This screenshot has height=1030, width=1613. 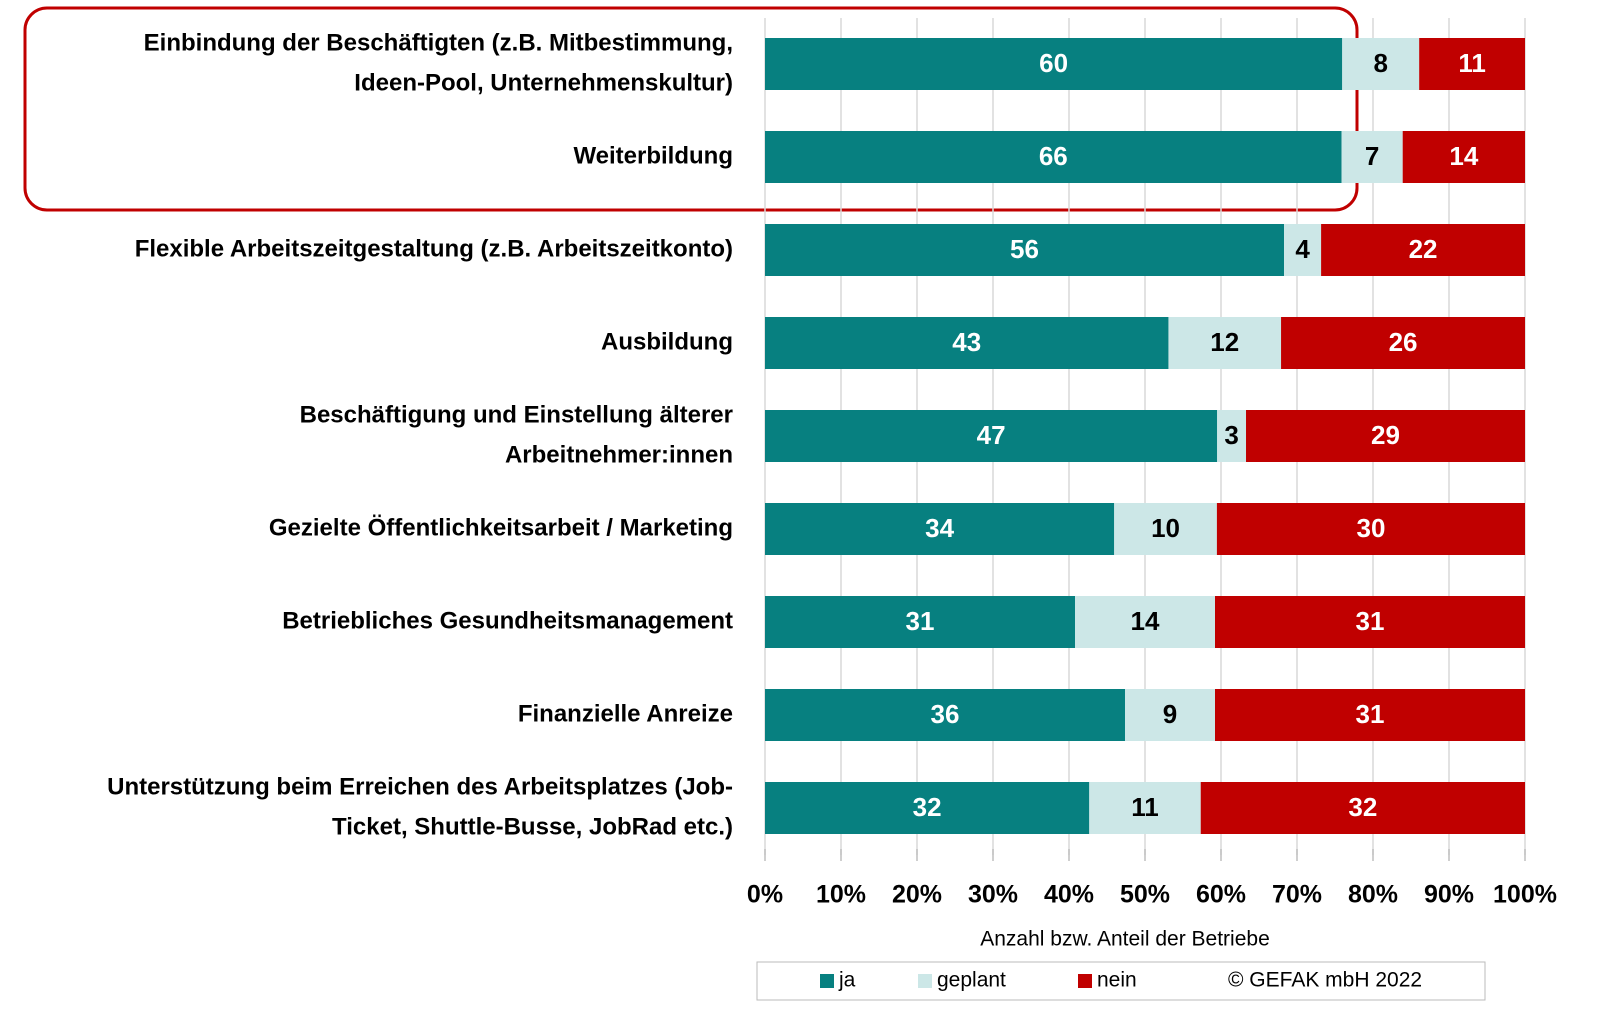 I want to click on value-label: 43, so click(x=966, y=342).